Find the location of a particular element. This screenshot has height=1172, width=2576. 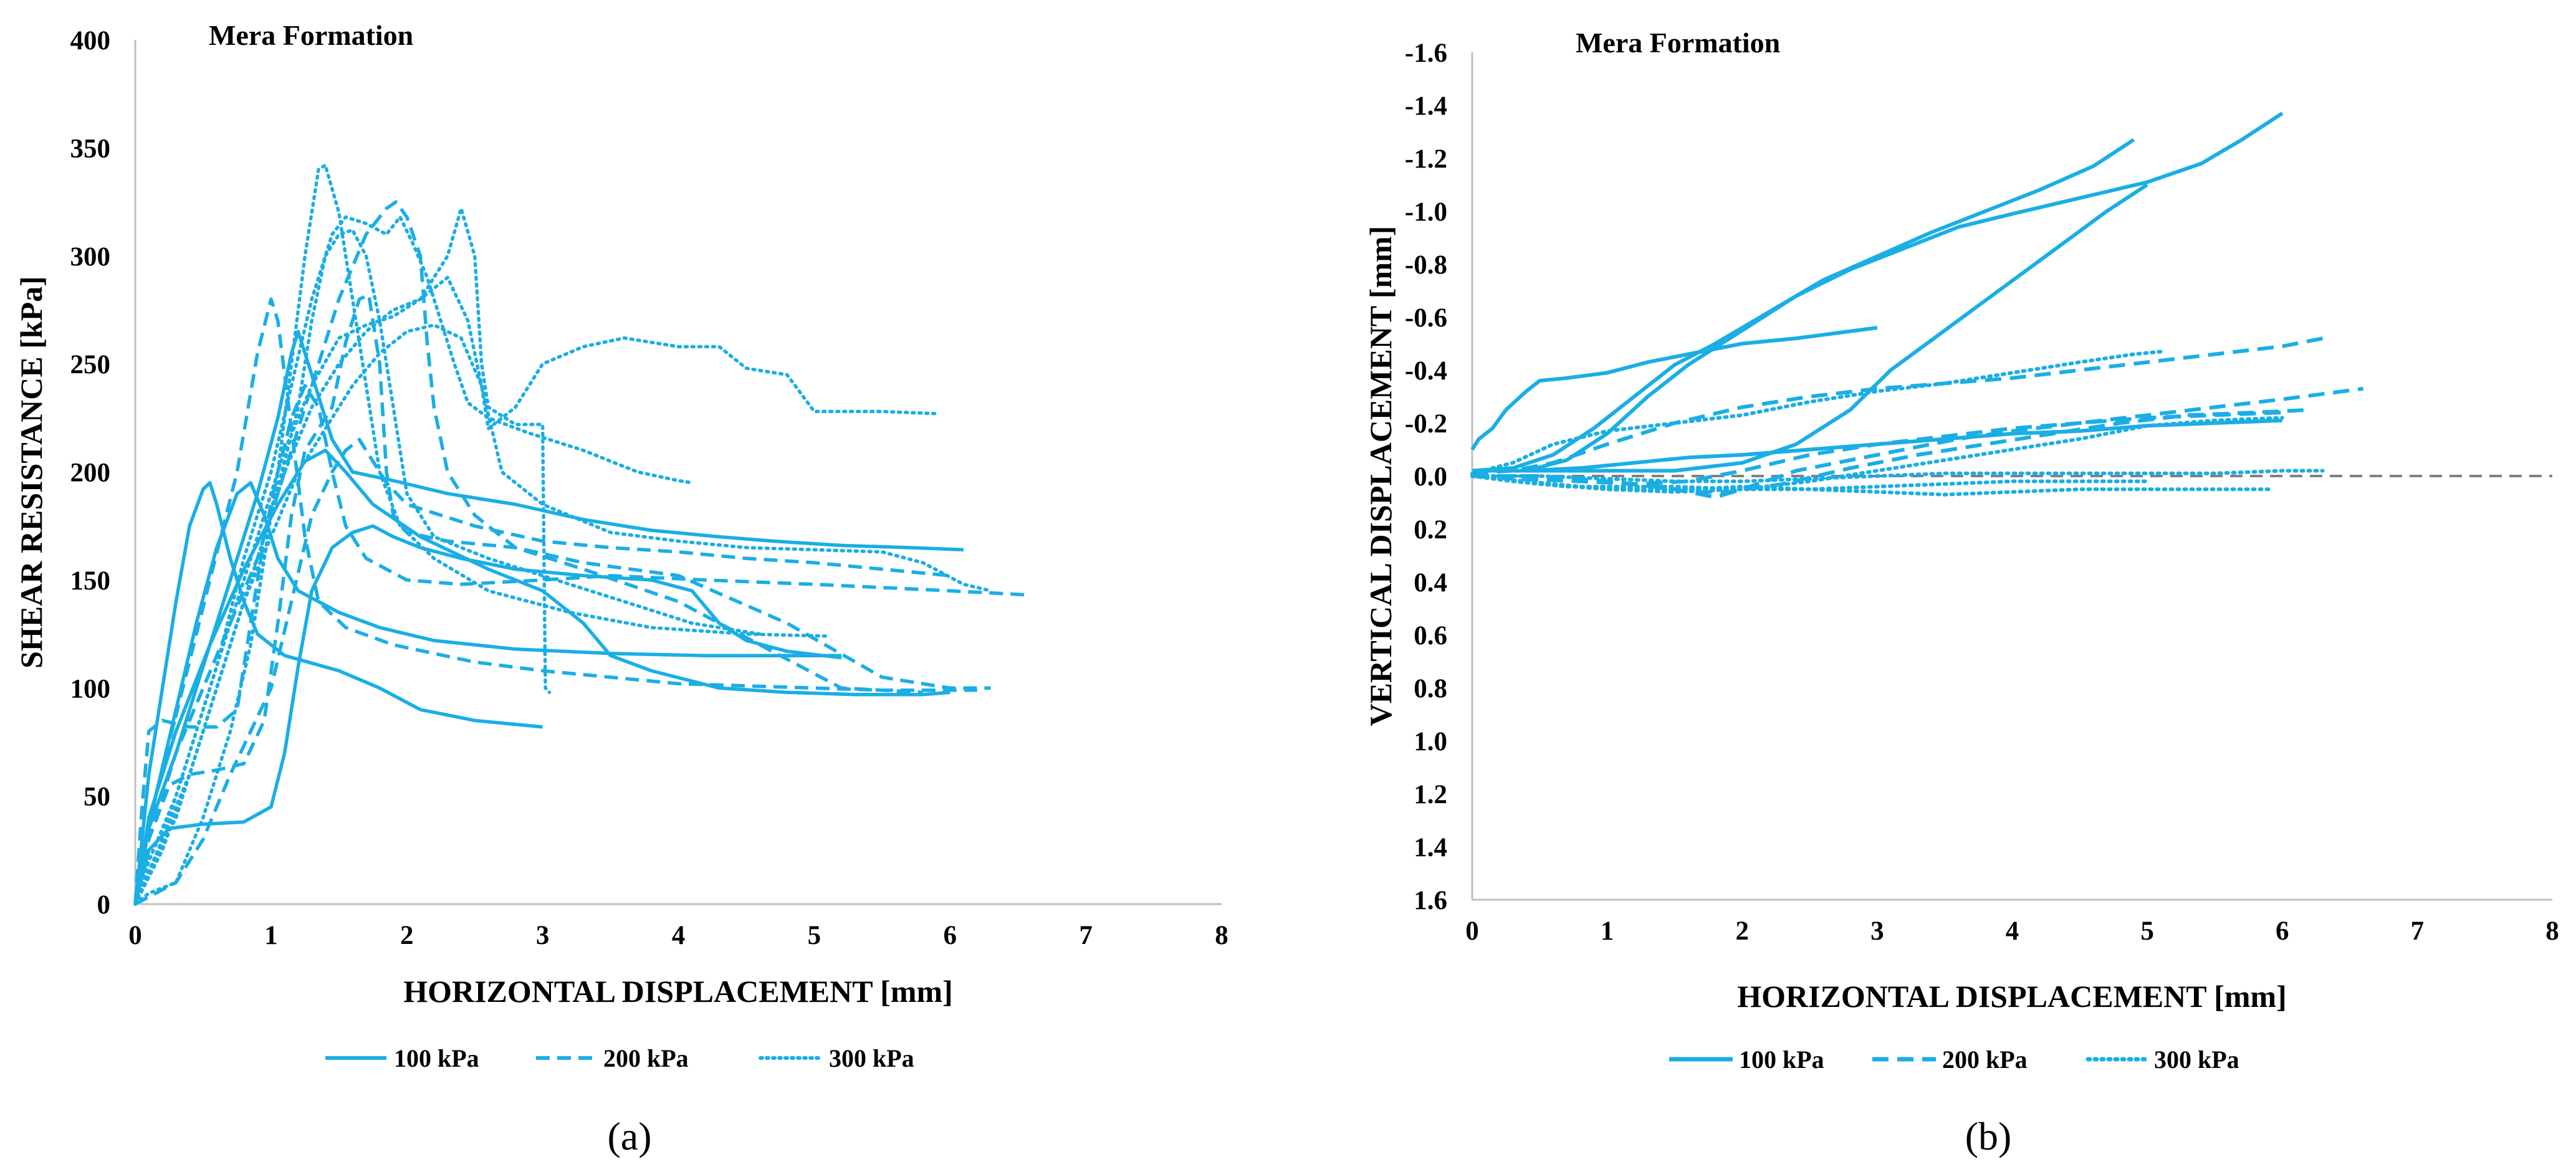

chart-b-x-tick-labels: 0 1 2 3 4 5 6 7 8 is located at coordinates (2012, 931).